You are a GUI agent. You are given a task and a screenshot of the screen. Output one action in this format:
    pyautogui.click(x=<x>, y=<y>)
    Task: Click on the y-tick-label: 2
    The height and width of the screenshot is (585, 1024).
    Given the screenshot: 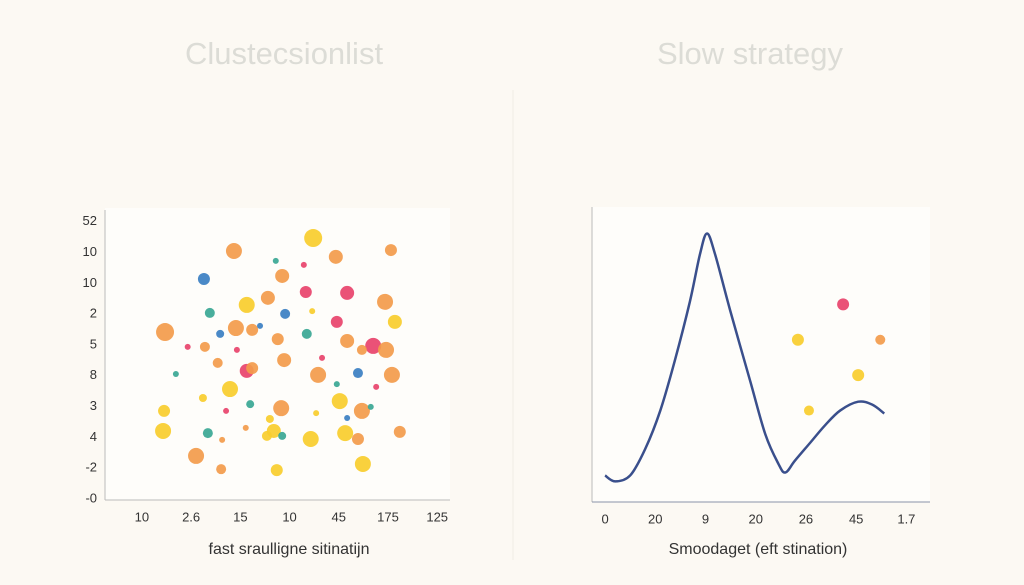 What is the action you would take?
    pyautogui.click(x=93, y=313)
    